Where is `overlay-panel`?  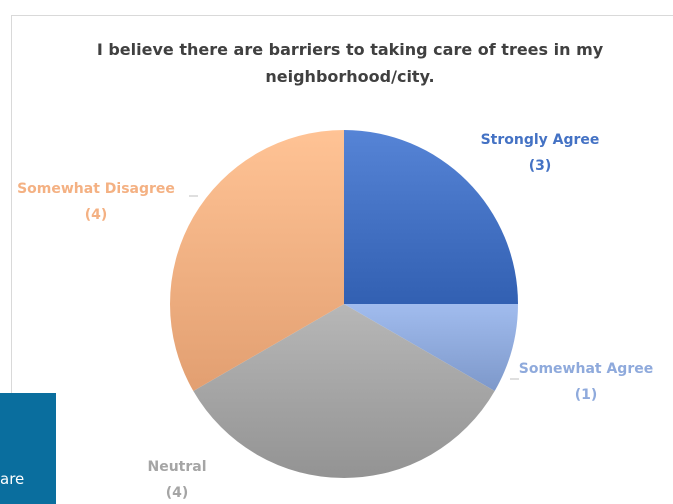 overlay-panel is located at coordinates (28, 448).